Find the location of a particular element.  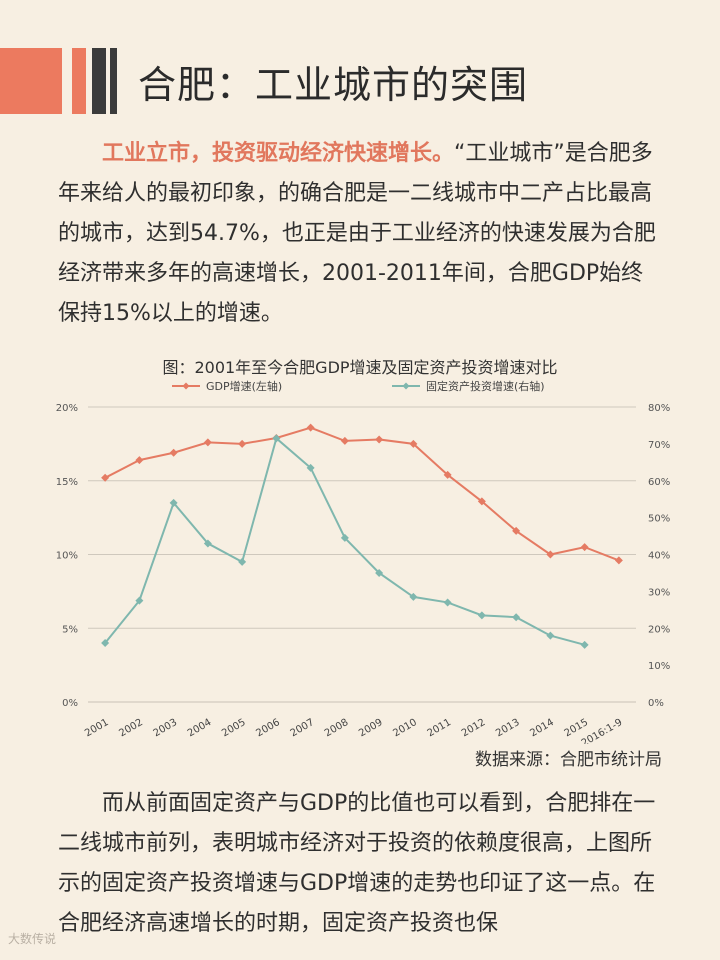

right-axis-tick-label: 50% is located at coordinates (659, 519).